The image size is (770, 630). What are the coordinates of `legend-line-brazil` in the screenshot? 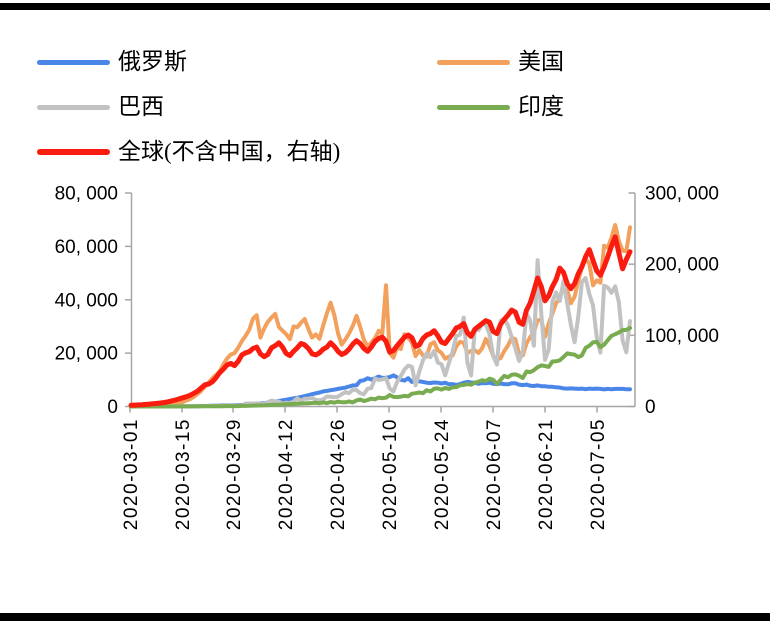 It's located at (73, 107).